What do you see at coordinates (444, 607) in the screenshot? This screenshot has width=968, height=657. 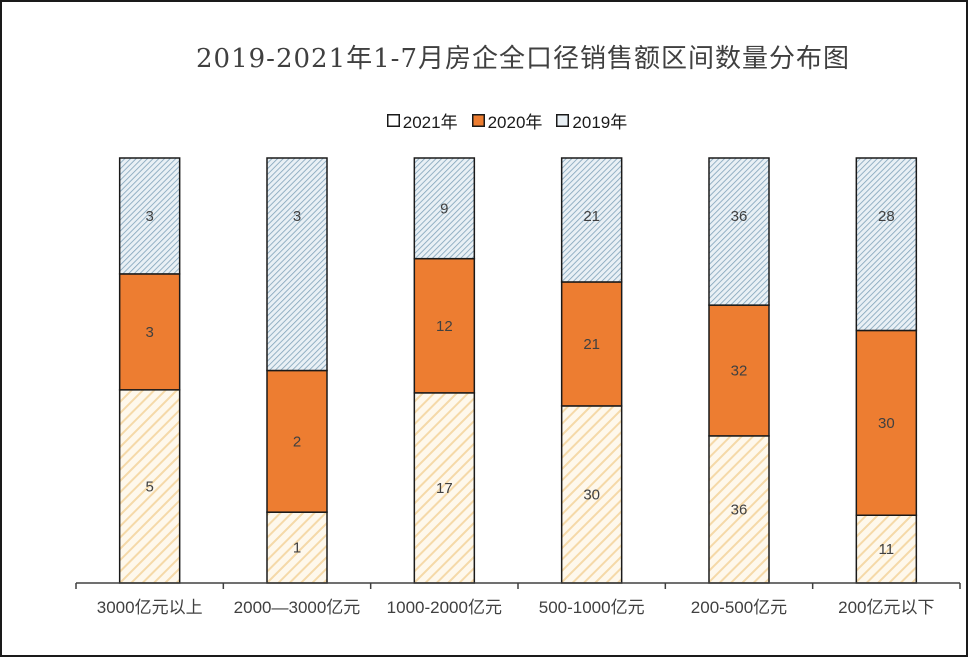 I see `category-label: 1000-2000亿元` at bounding box center [444, 607].